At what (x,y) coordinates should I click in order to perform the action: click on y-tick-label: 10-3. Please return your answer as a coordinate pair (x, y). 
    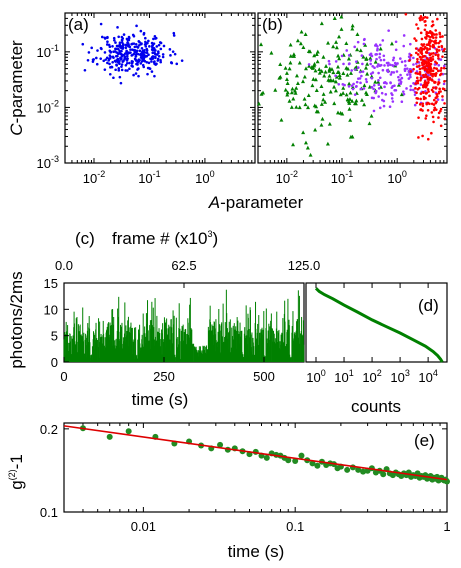
    Looking at the image, I should click on (48, 162).